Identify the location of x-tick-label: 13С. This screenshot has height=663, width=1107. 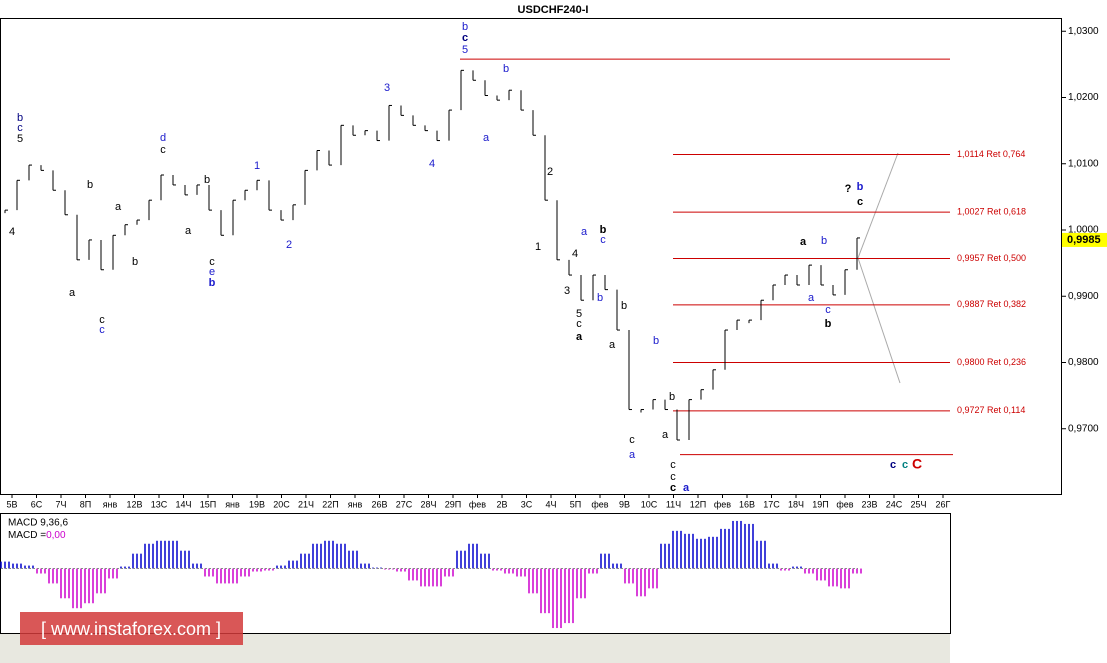
(159, 504).